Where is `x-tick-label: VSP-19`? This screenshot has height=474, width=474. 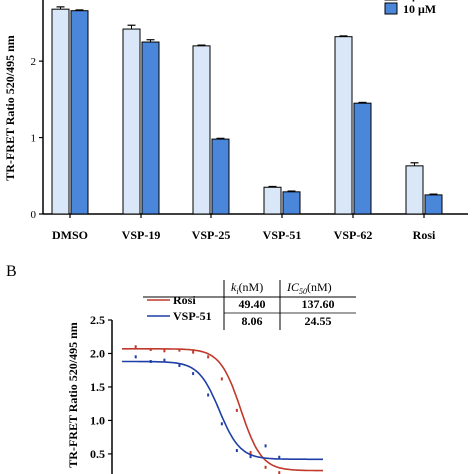
x-tick-label: VSP-19 is located at coordinates (141, 235).